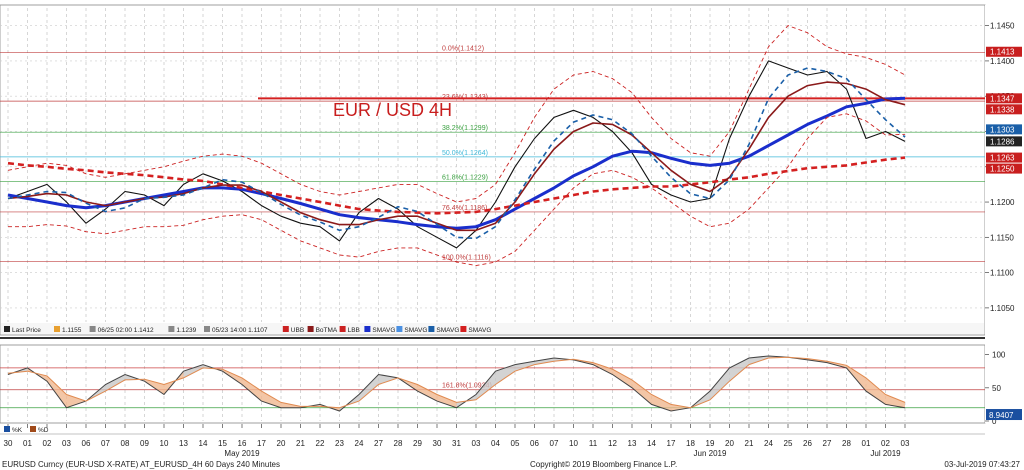 This screenshot has height=470, width=1024. What do you see at coordinates (690, 443) in the screenshot?
I see `time-tick-label: 18` at bounding box center [690, 443].